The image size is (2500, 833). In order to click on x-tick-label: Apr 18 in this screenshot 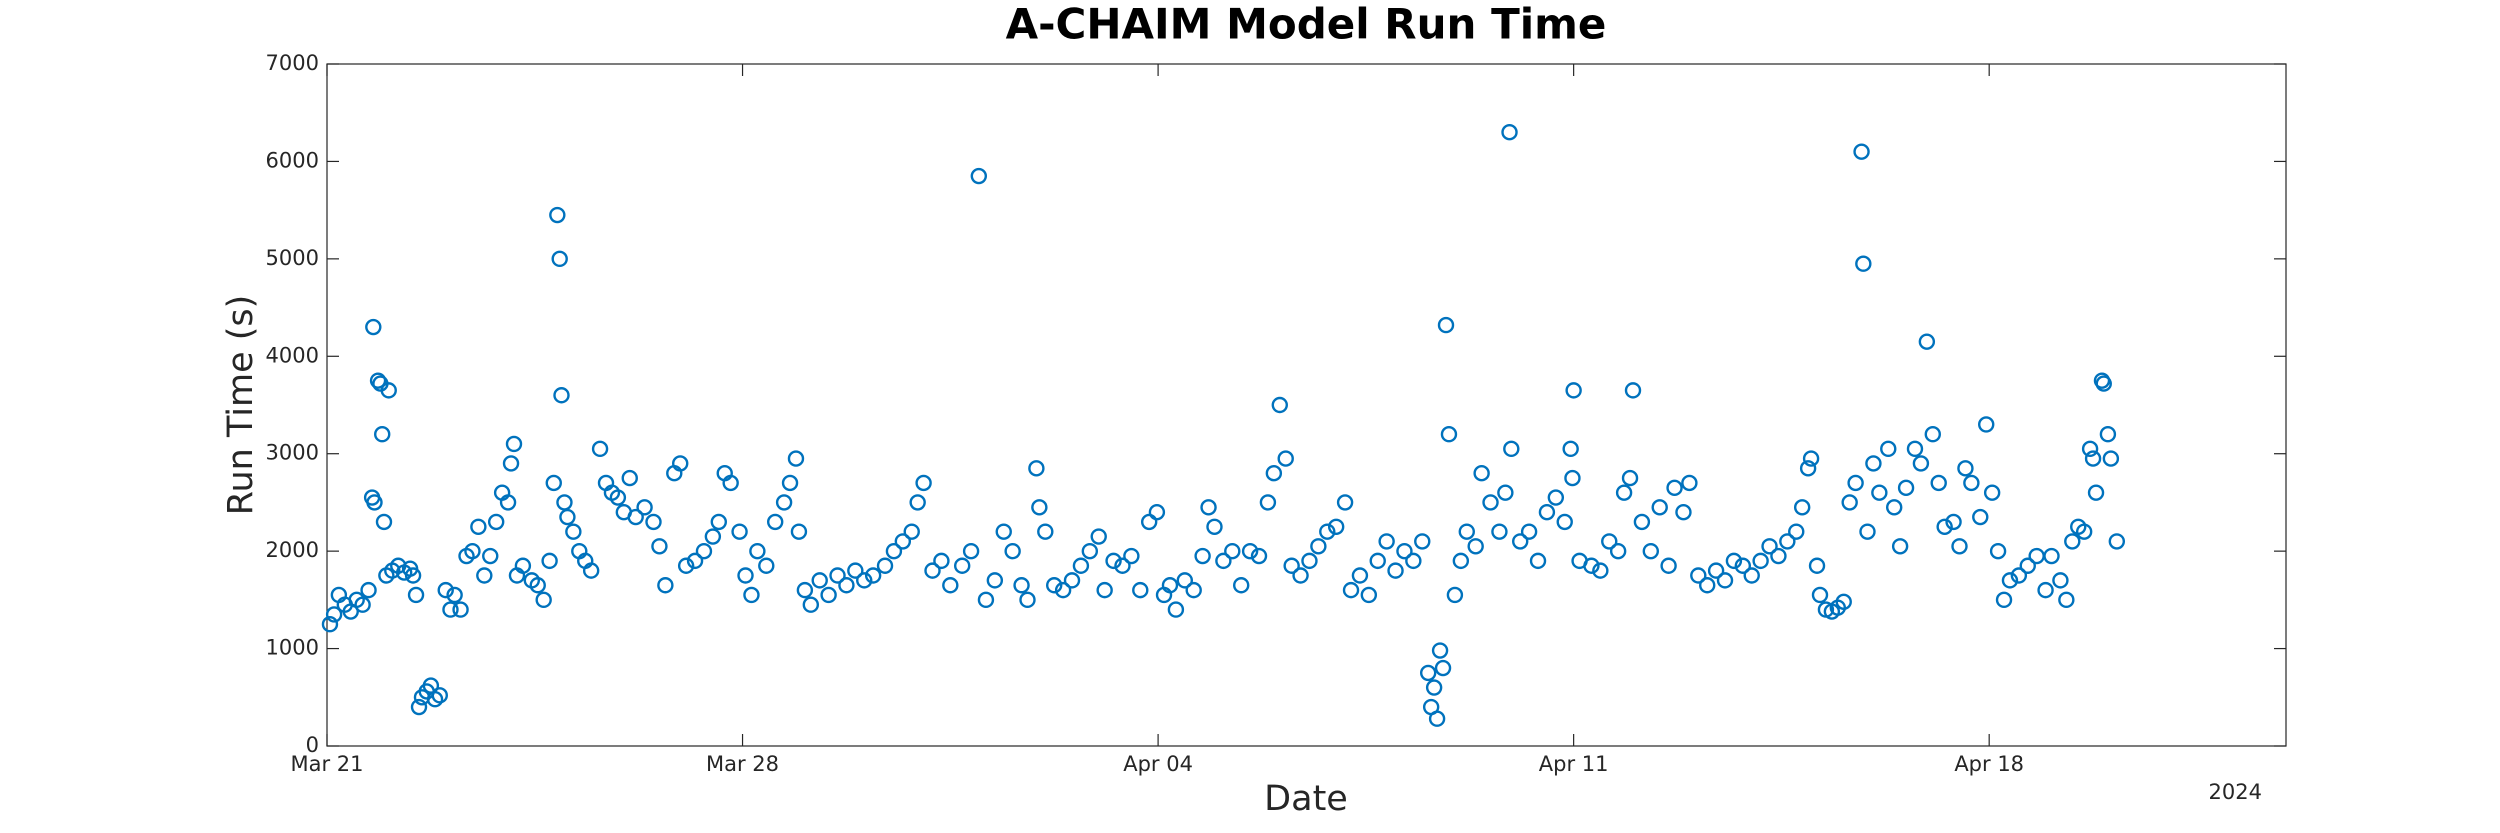, I will do `click(1989, 764)`.